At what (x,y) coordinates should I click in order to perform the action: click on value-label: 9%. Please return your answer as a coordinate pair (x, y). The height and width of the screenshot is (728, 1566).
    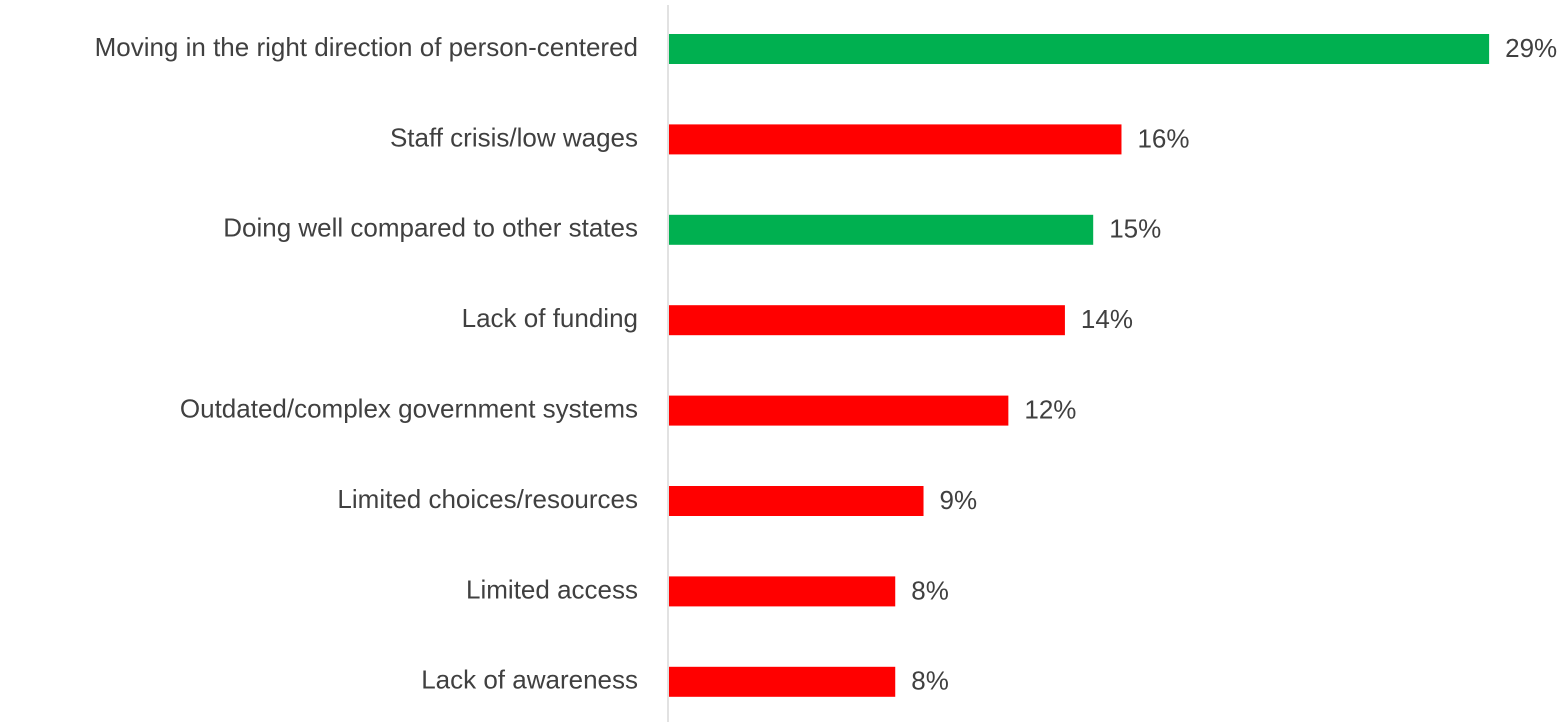
    Looking at the image, I should click on (959, 500).